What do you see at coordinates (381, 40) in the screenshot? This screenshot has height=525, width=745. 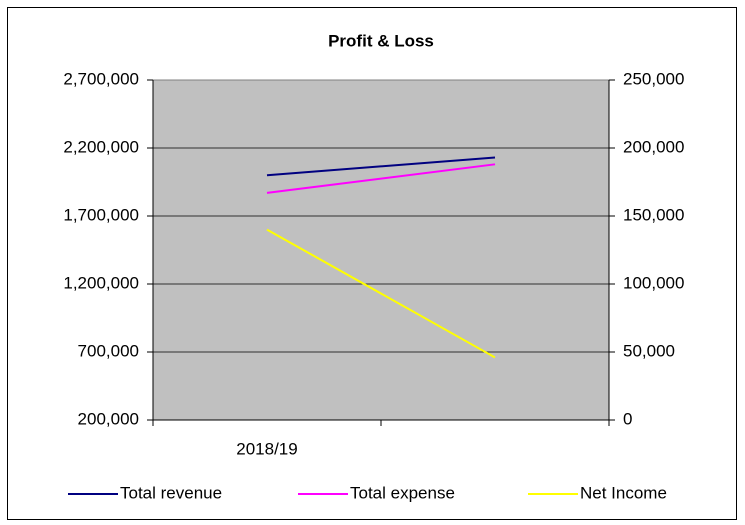 I see `chart-title: Profit & Loss` at bounding box center [381, 40].